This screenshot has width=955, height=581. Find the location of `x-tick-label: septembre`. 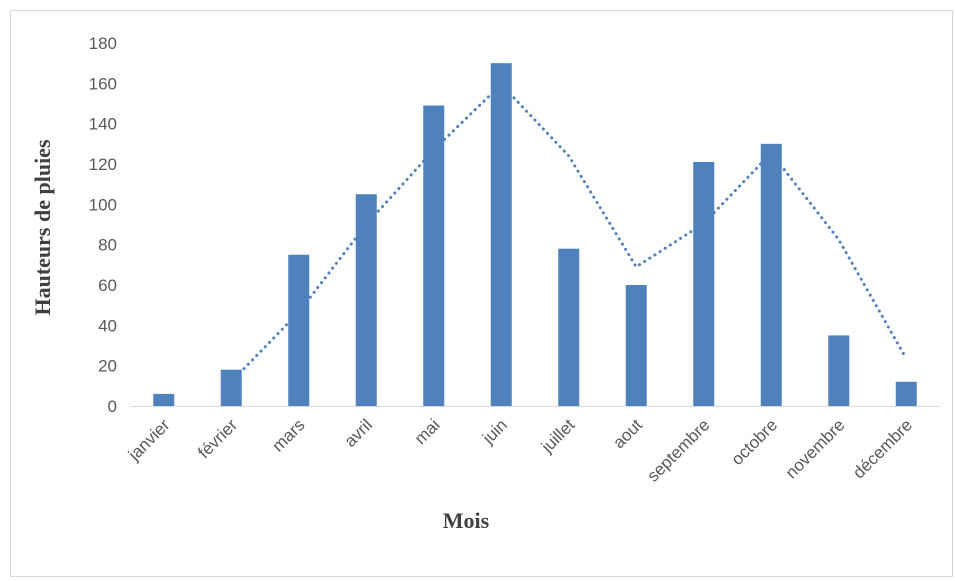

x-tick-label: septembre is located at coordinates (678, 450).